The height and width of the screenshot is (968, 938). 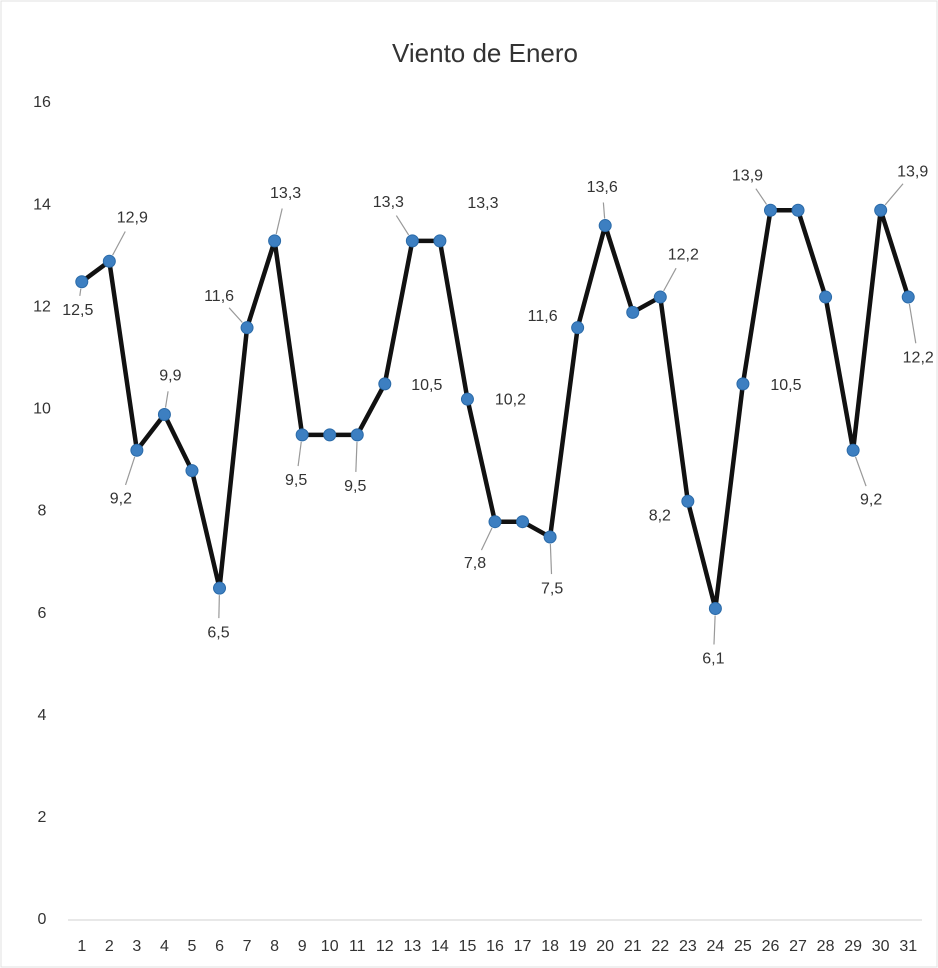 What do you see at coordinates (743, 946) in the screenshot?
I see `x-tick-label: 25` at bounding box center [743, 946].